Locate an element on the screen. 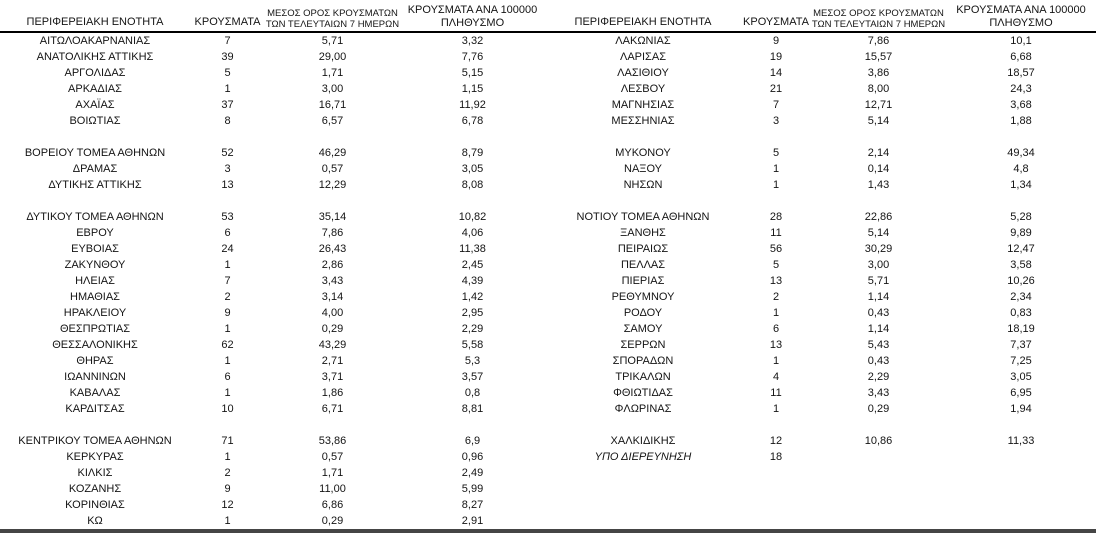 Image resolution: width=1100 pixels, height=540 pixels. left-per100k-cell: 2,29 is located at coordinates (472, 329).